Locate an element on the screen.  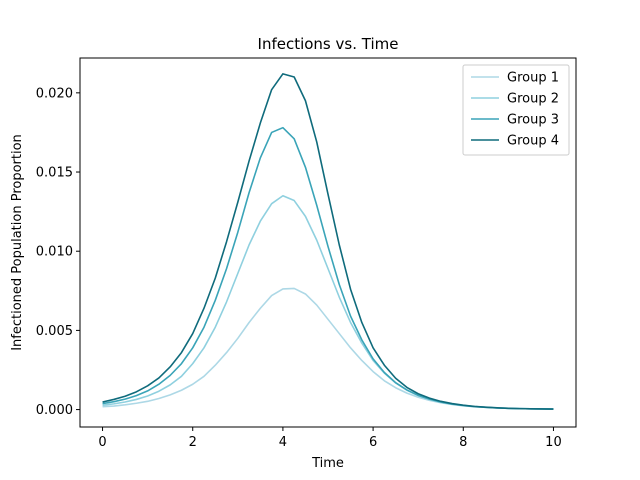
x-axis-ticks: 0 2 4 6 8 10 is located at coordinates (330, 438).